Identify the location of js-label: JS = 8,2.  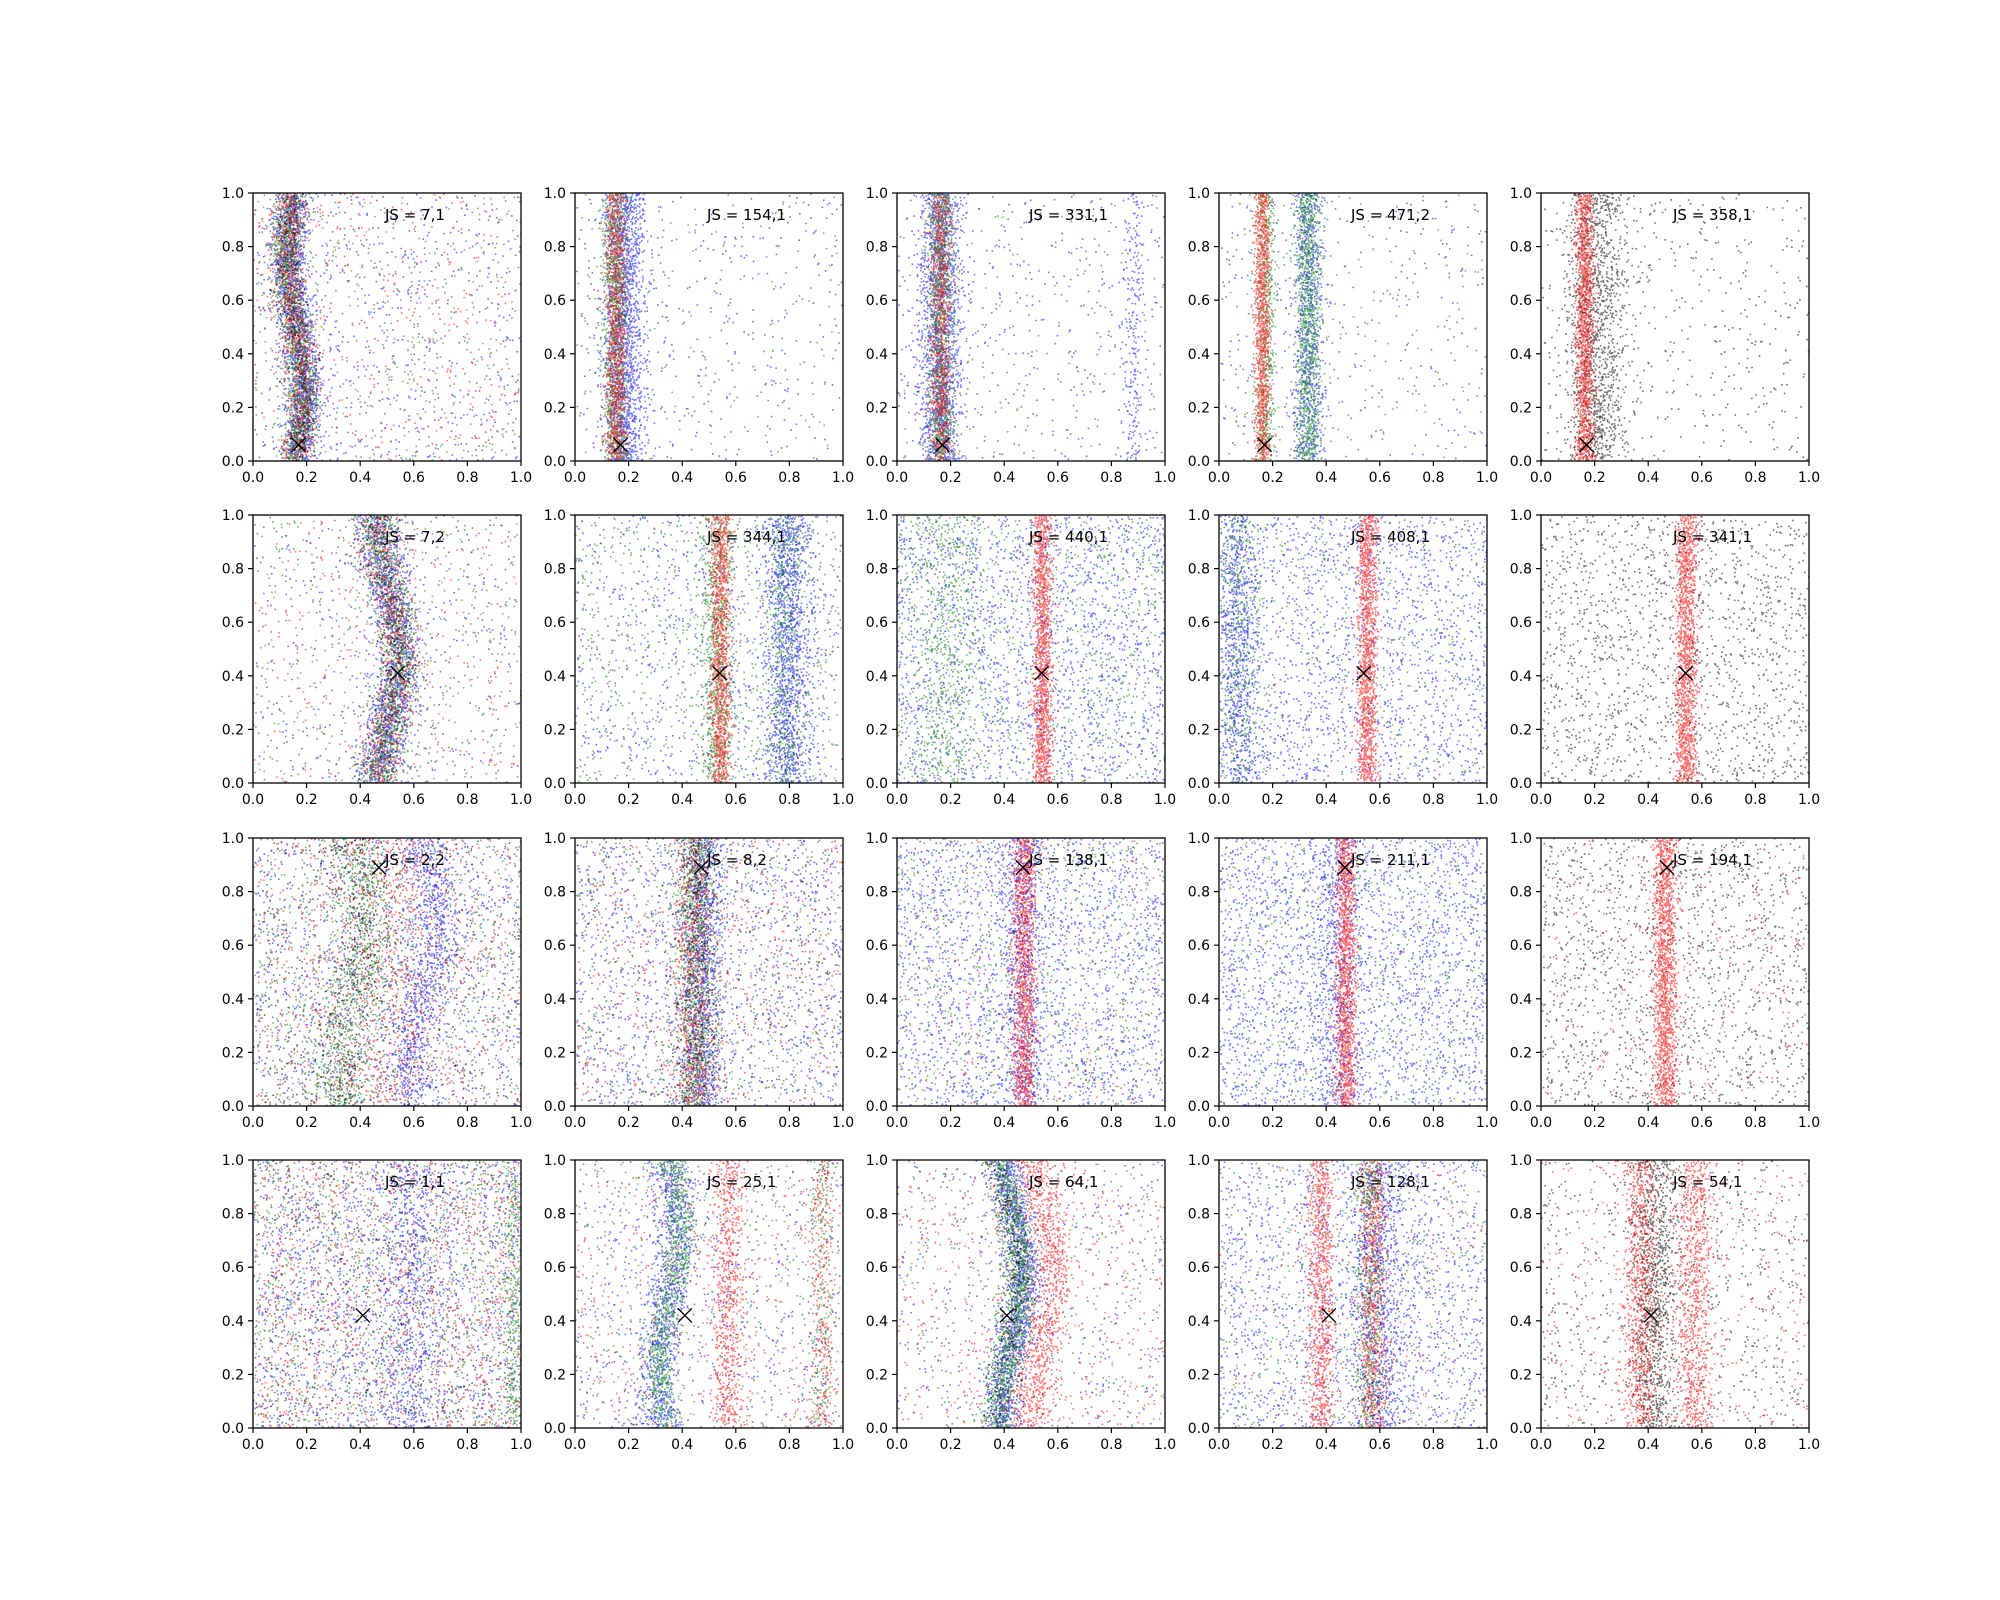
(736, 860).